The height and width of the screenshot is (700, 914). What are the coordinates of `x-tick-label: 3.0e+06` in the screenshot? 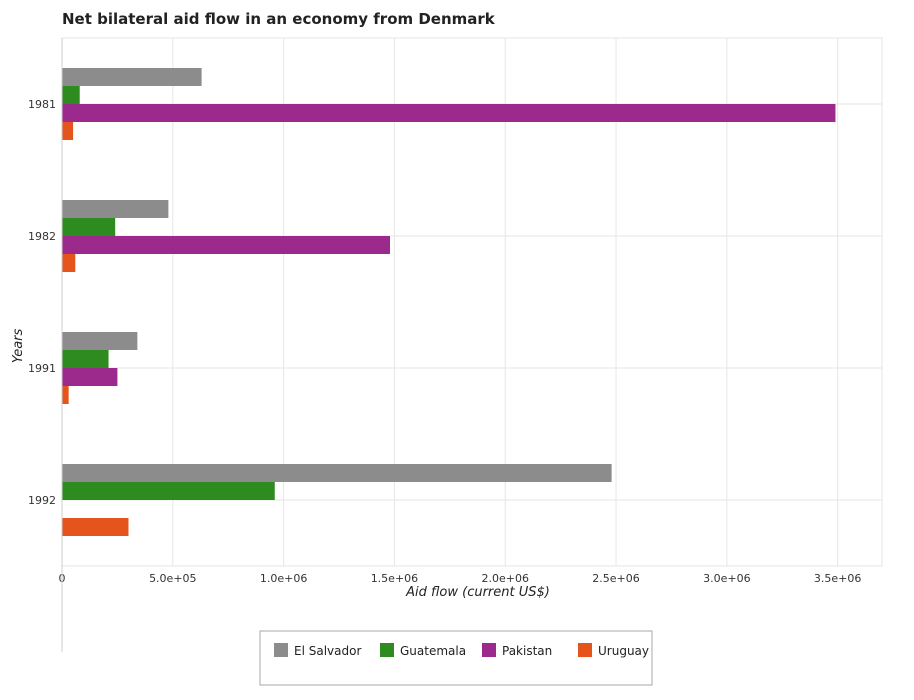 It's located at (726, 578).